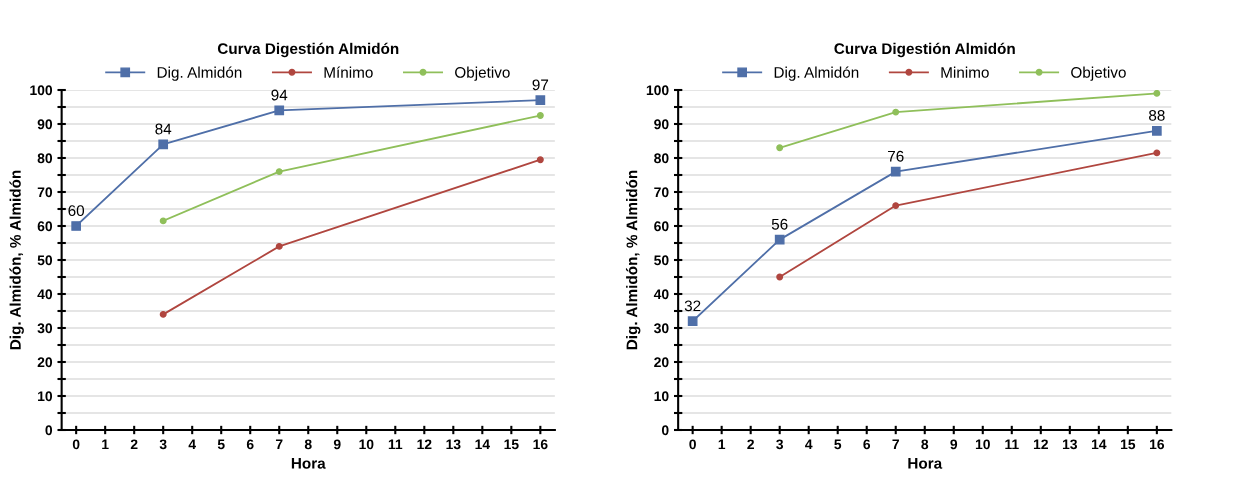 Image resolution: width=1233 pixels, height=500 pixels. What do you see at coordinates (692, 306) in the screenshot?
I see `data-label: 32` at bounding box center [692, 306].